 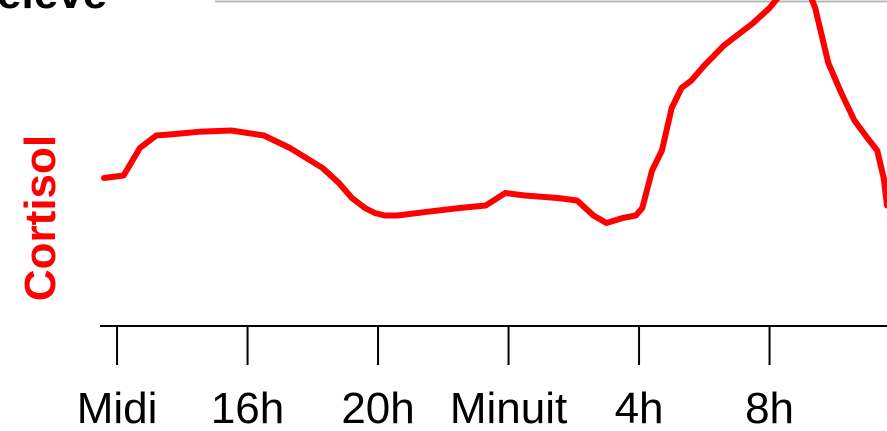 What do you see at coordinates (53, 9) in the screenshot?
I see `chart-title-fragment: elevé` at bounding box center [53, 9].